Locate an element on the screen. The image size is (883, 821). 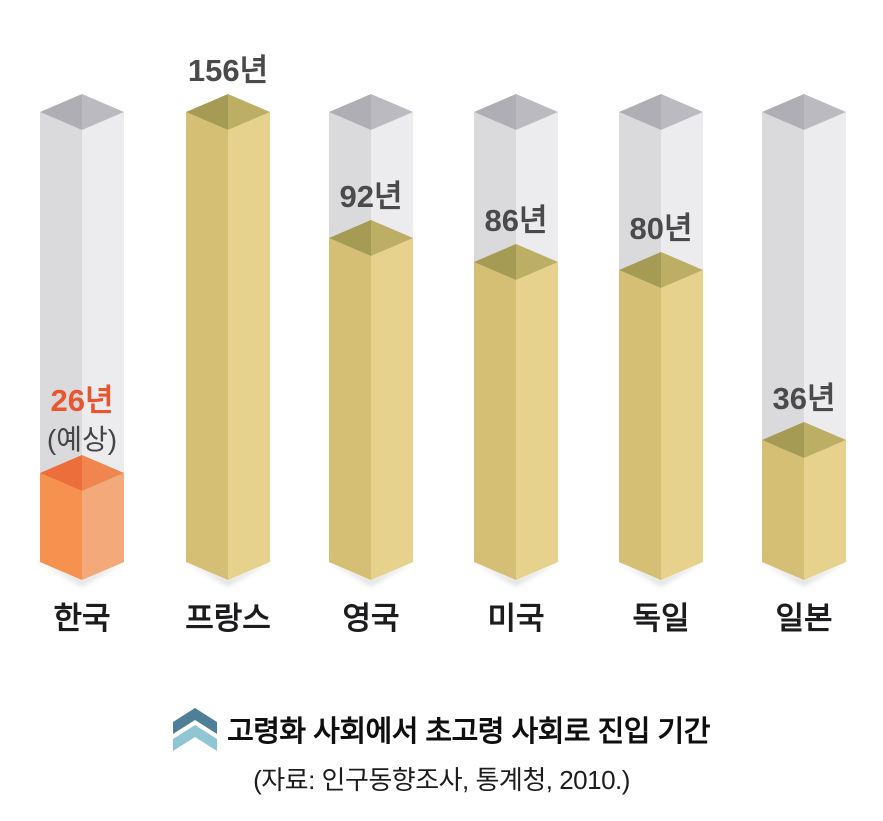
bar-3-fill-top-right is located at coordinates (537, 262).